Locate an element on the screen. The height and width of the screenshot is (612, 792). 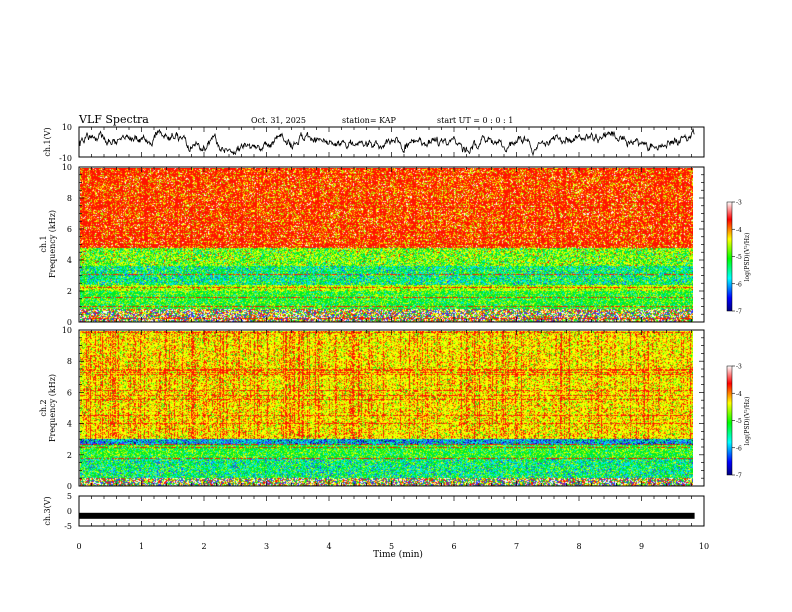
ch1-spec-ylabel-line1: ch.1 is located at coordinates (43, 243).